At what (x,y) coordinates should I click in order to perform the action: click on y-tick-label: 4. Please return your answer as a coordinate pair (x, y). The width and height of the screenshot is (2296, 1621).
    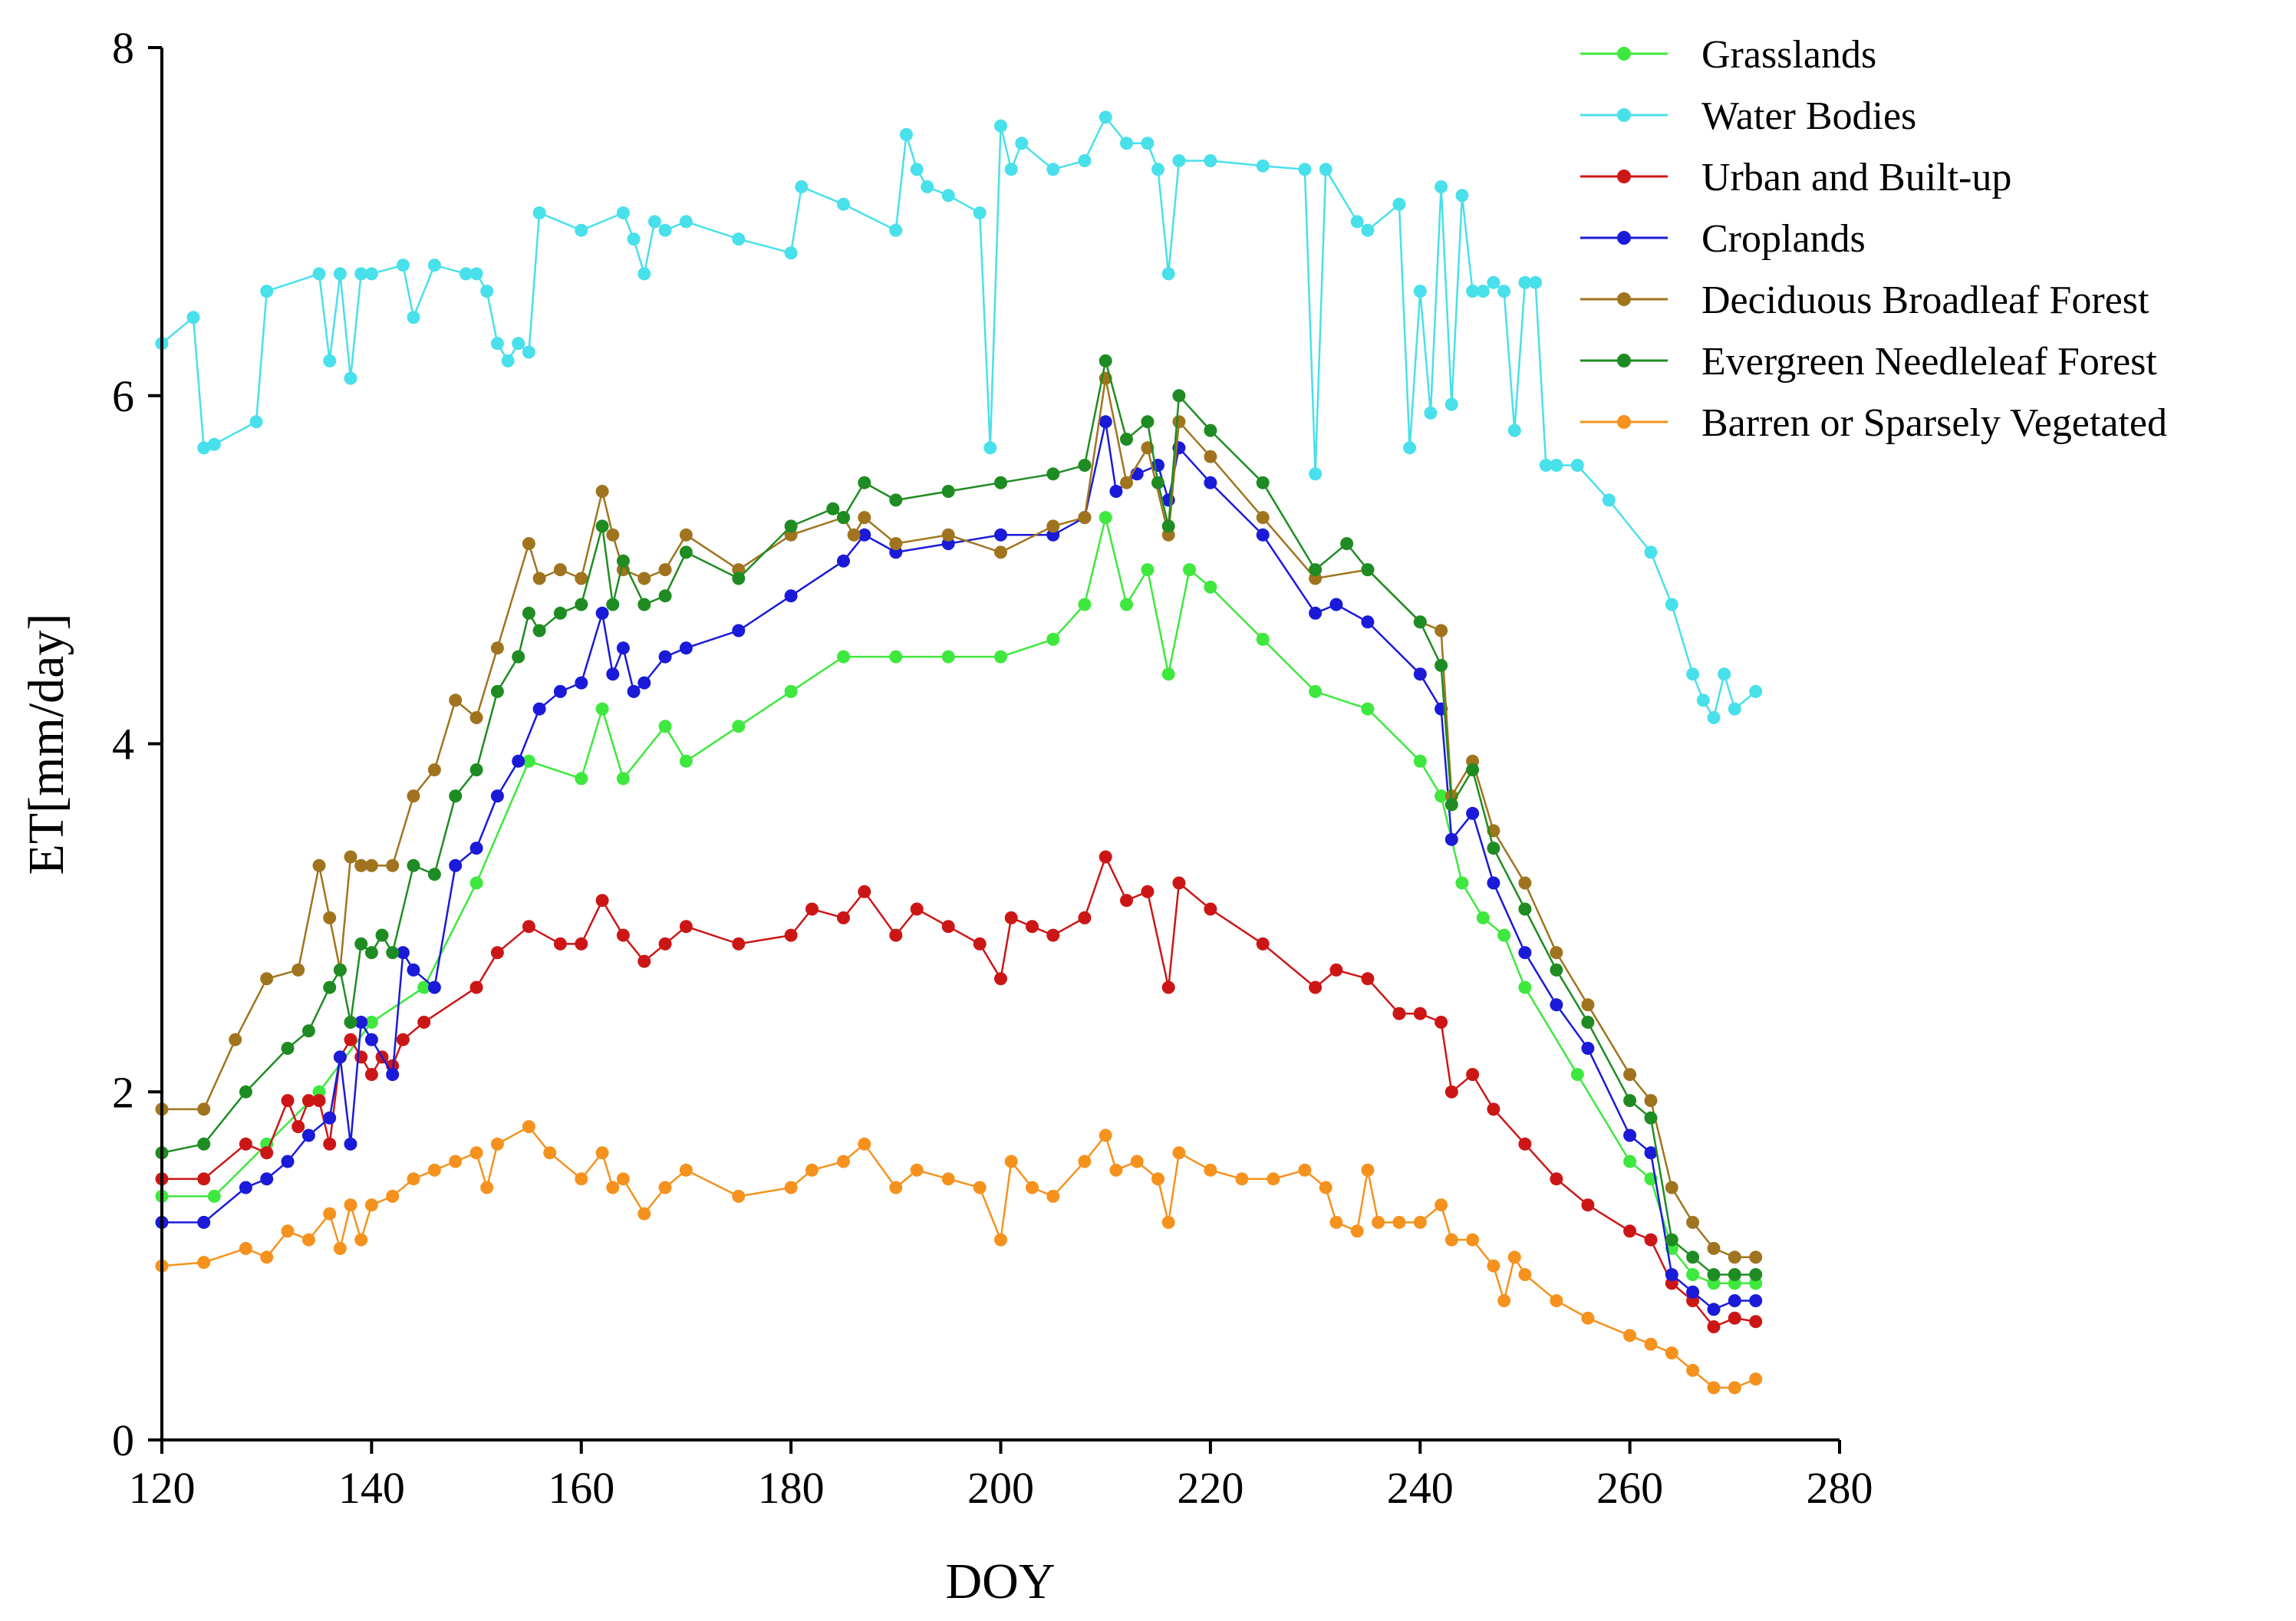
    Looking at the image, I should click on (123, 744).